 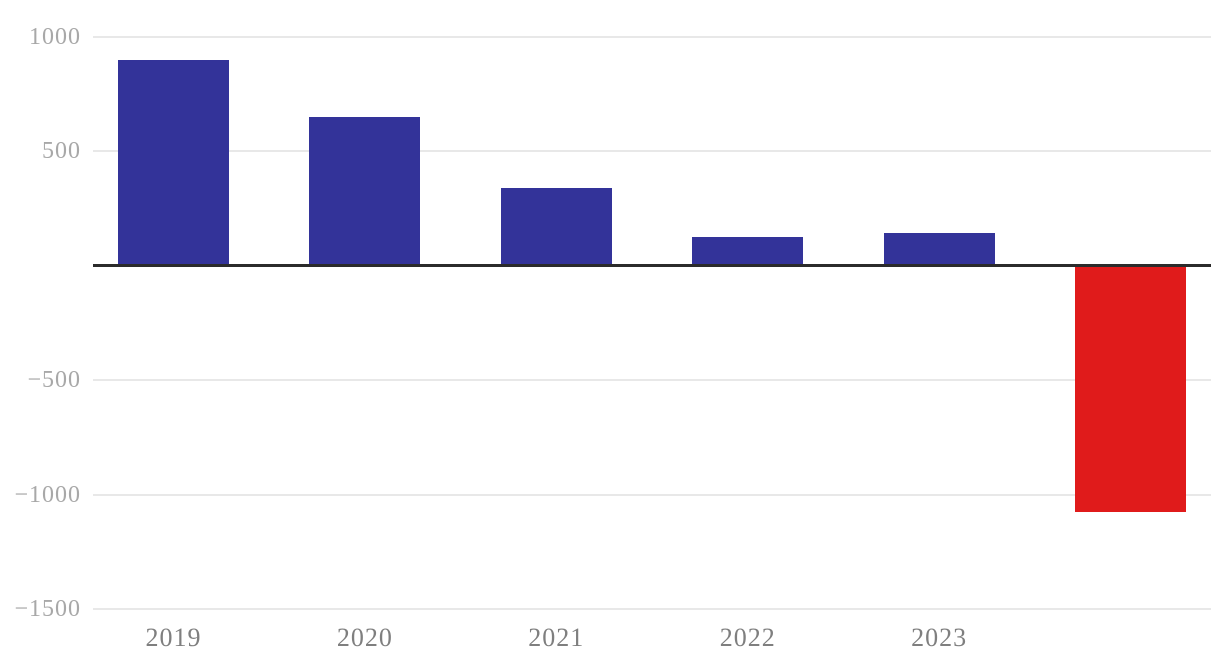 What do you see at coordinates (47, 494) in the screenshot?
I see `y-tick-label--1000: −1000` at bounding box center [47, 494].